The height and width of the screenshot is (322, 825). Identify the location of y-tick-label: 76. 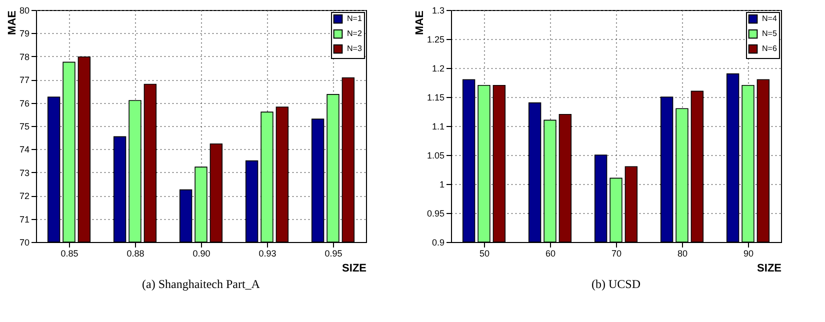
(24, 103).